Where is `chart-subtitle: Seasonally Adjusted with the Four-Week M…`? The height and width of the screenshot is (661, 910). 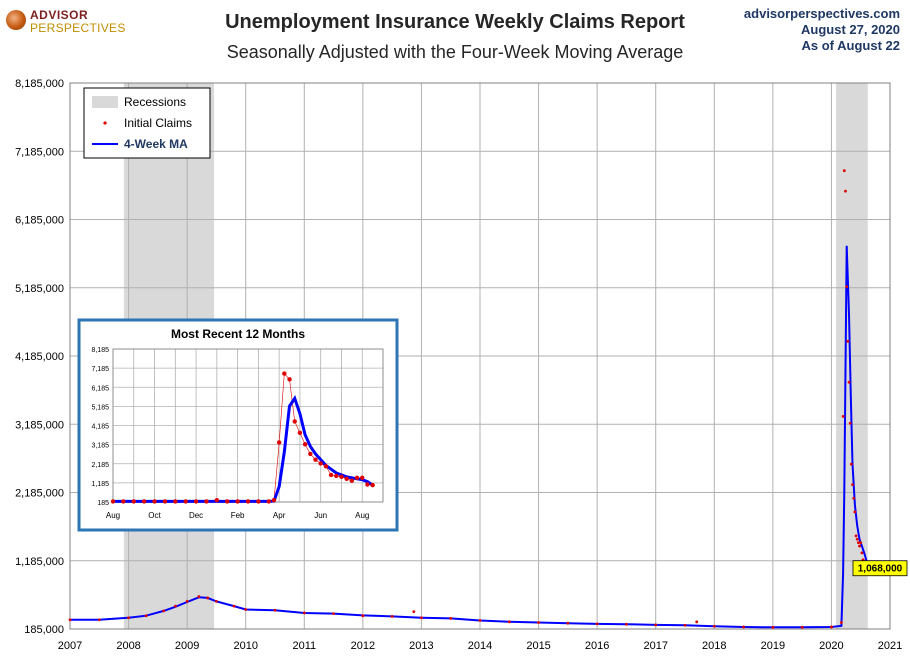 chart-subtitle: Seasonally Adjusted with the Four-Week M… is located at coordinates (455, 52).